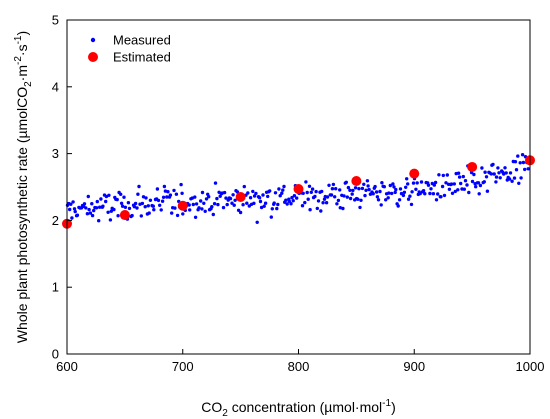 Image resolution: width=550 pixels, height=419 pixels. What do you see at coordinates (530, 366) in the screenshot?
I see `x-tick-label: 1000` at bounding box center [530, 366].